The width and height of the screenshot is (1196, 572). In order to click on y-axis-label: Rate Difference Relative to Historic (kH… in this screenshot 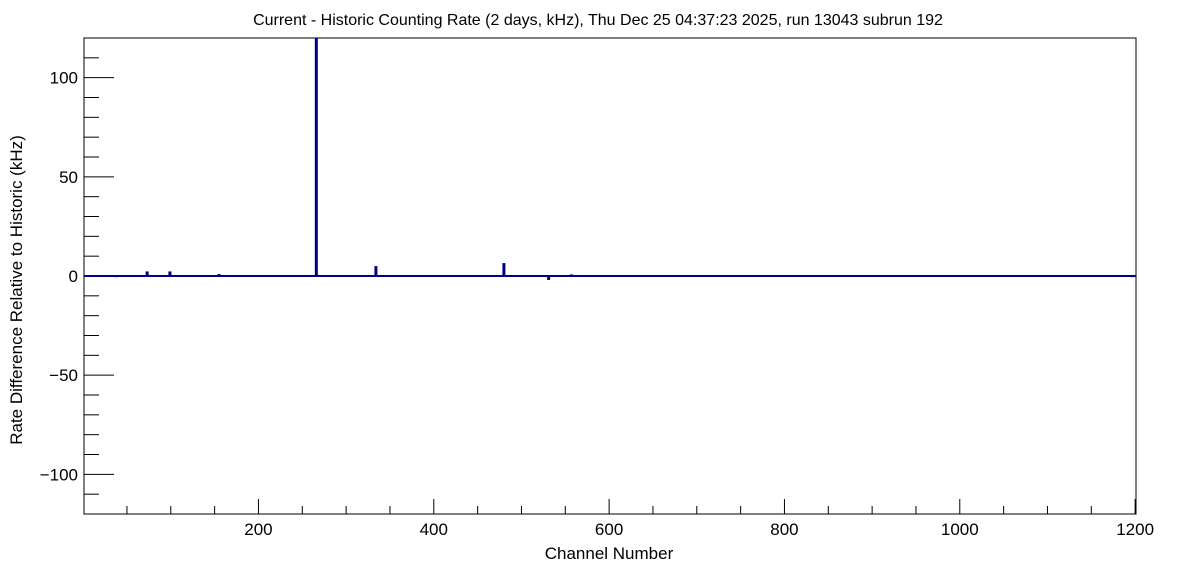, I will do `click(16, 290)`.